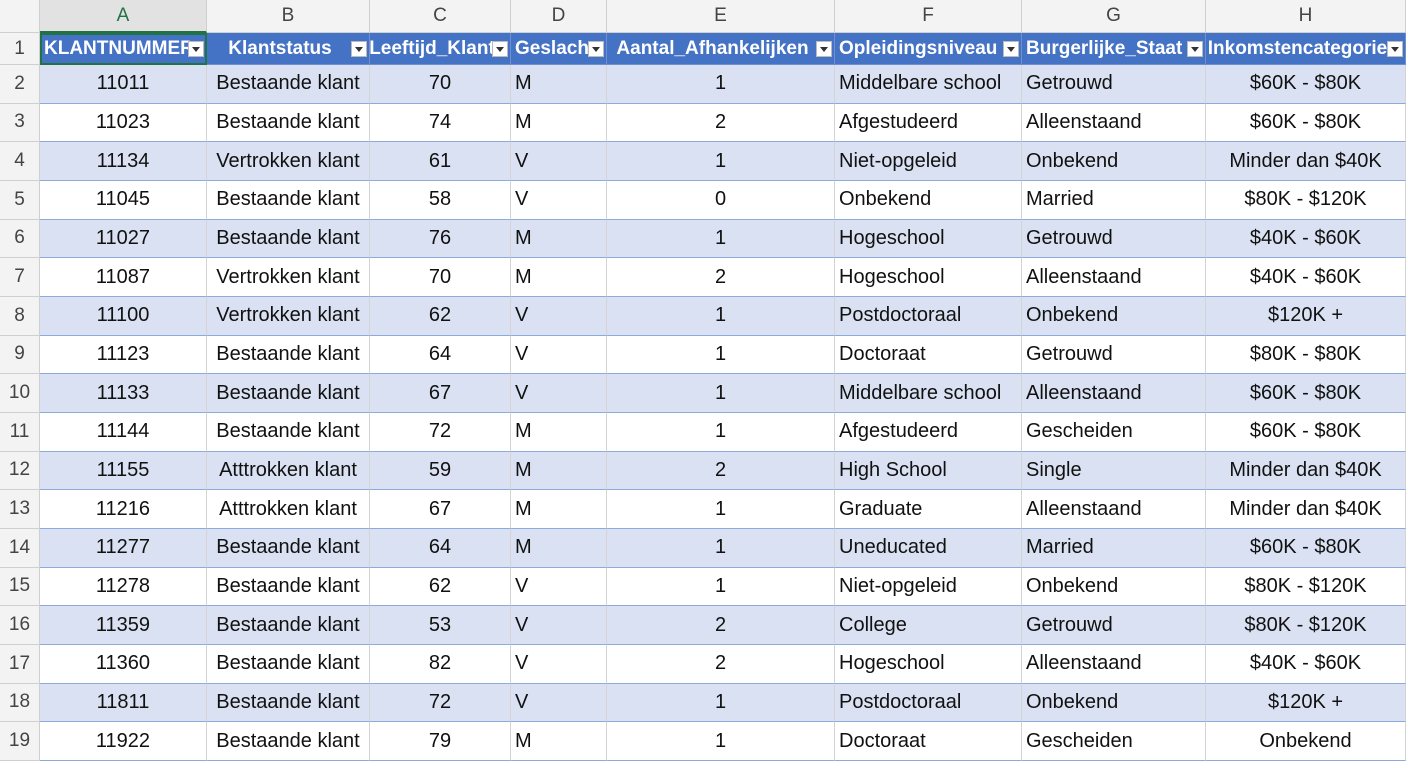 The height and width of the screenshot is (768, 1408). What do you see at coordinates (288, 316) in the screenshot?
I see `table-cell: Vertrokken klant` at bounding box center [288, 316].